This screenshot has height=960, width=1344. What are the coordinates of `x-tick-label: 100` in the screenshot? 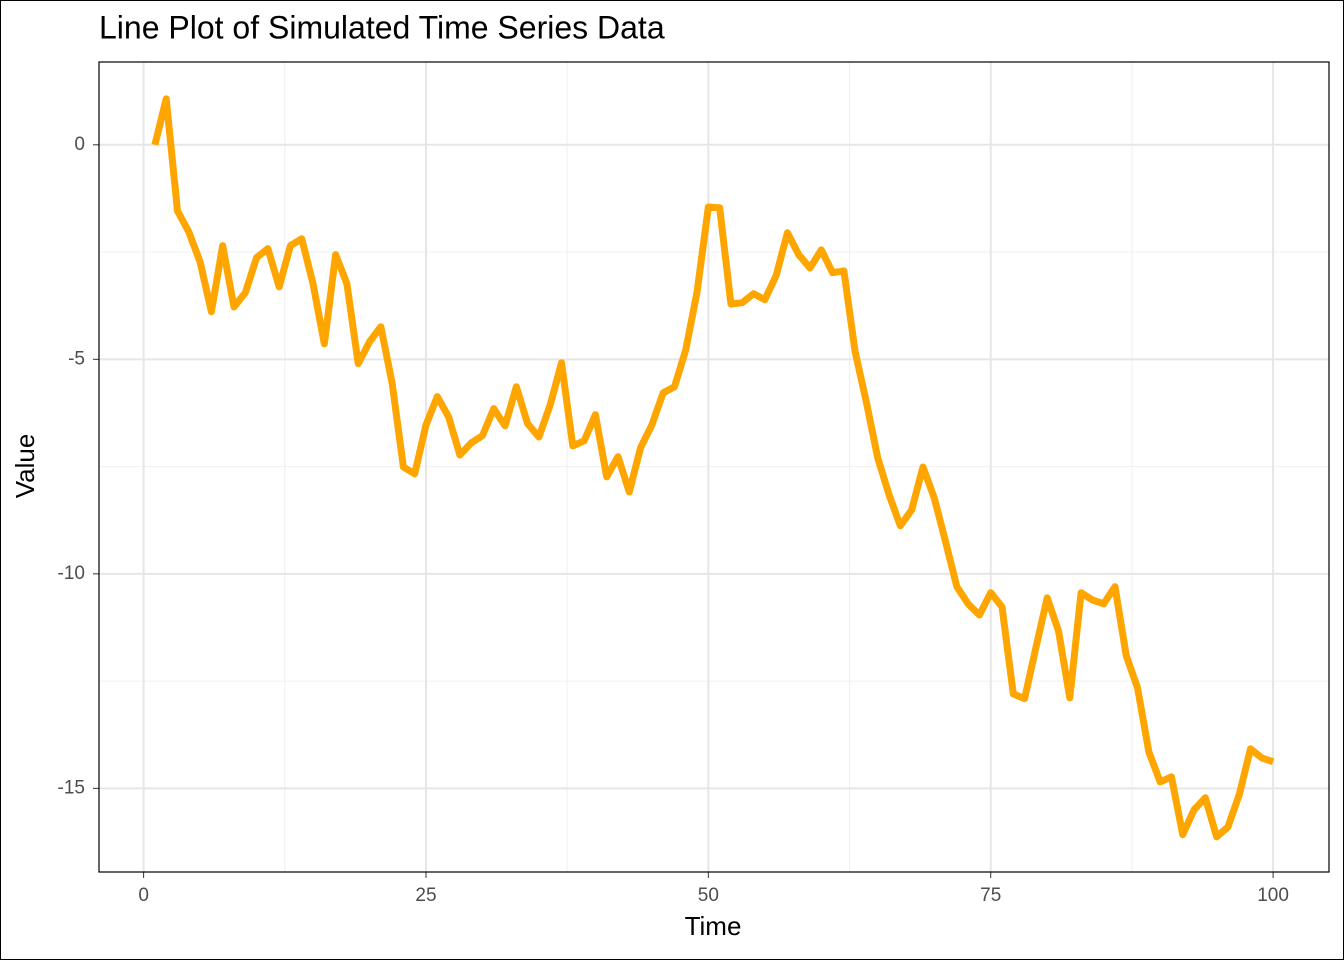 It's located at (1273, 895).